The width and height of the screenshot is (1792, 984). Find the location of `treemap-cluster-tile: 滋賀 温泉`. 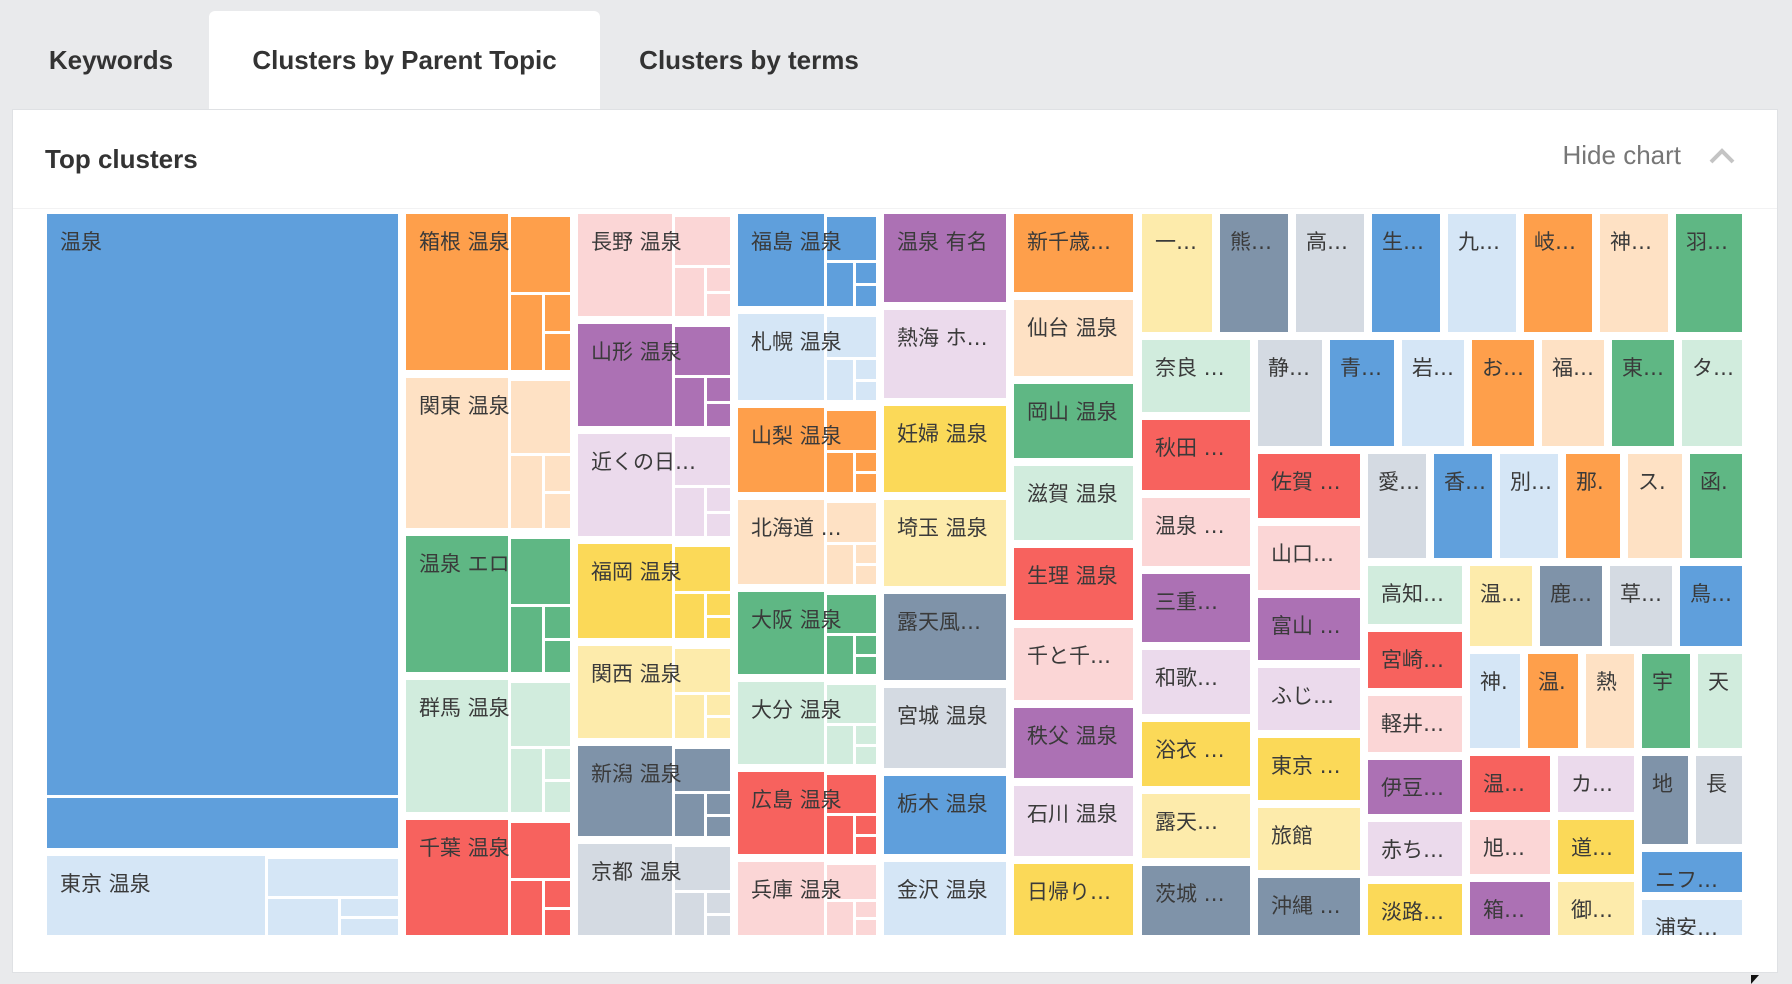

treemap-cluster-tile: 滋賀 温泉 is located at coordinates (1073, 503).